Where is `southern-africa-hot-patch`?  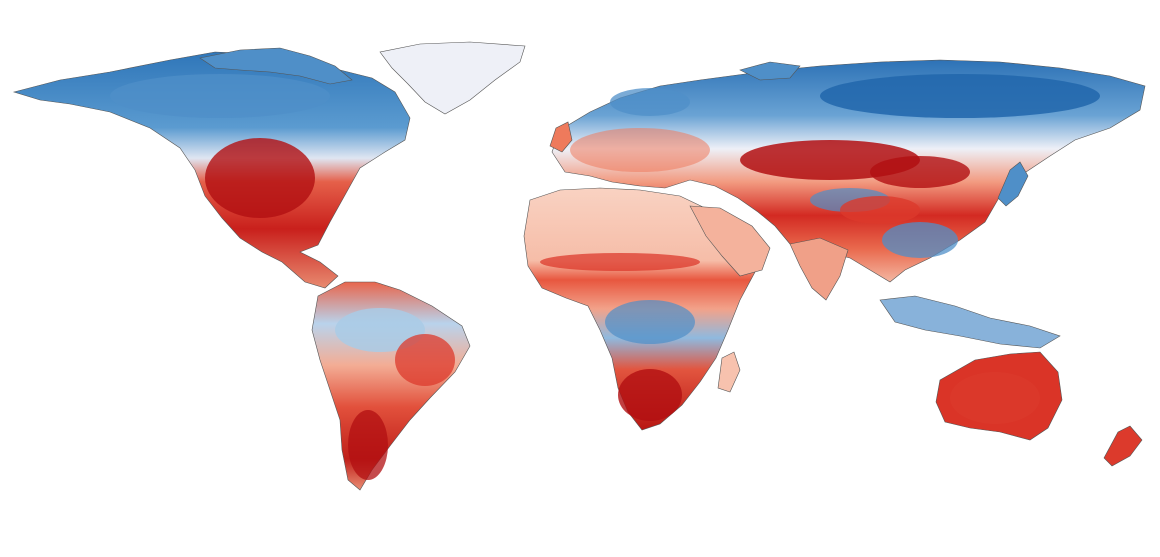
southern-africa-hot-patch is located at coordinates (650, 395).